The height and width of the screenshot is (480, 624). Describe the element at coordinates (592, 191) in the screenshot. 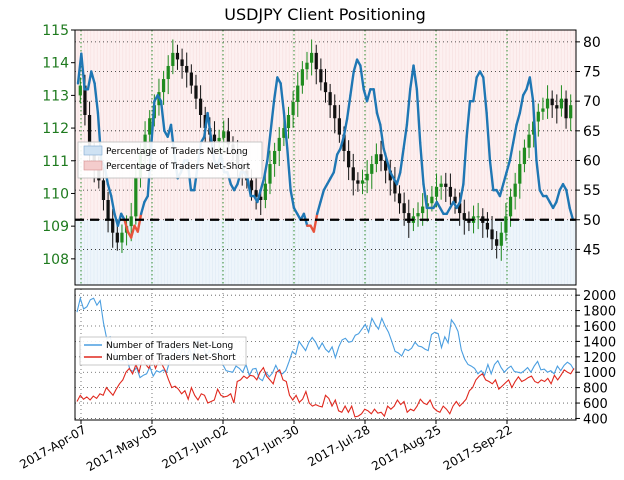

I see `right-tick-label: 55` at that location.